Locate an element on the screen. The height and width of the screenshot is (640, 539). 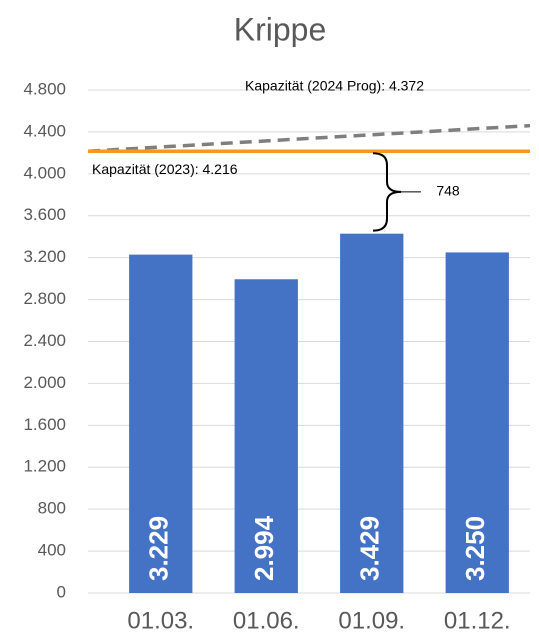
y-tick-label: 2.400 is located at coordinates (44, 340).